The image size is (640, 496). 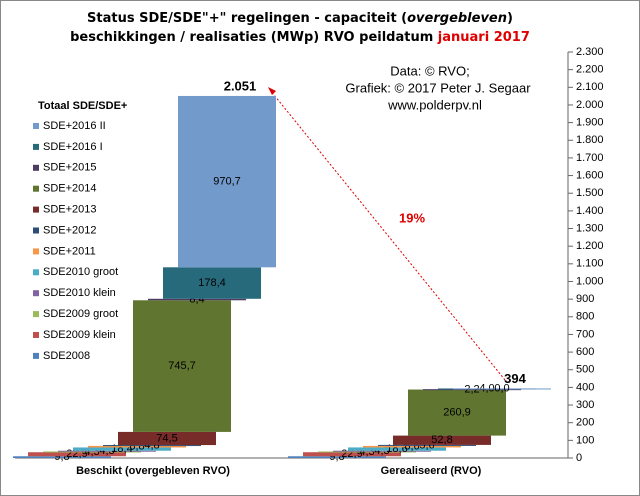 What do you see at coordinates (66, 356) in the screenshot?
I see `legend-label: SDE2008` at bounding box center [66, 356].